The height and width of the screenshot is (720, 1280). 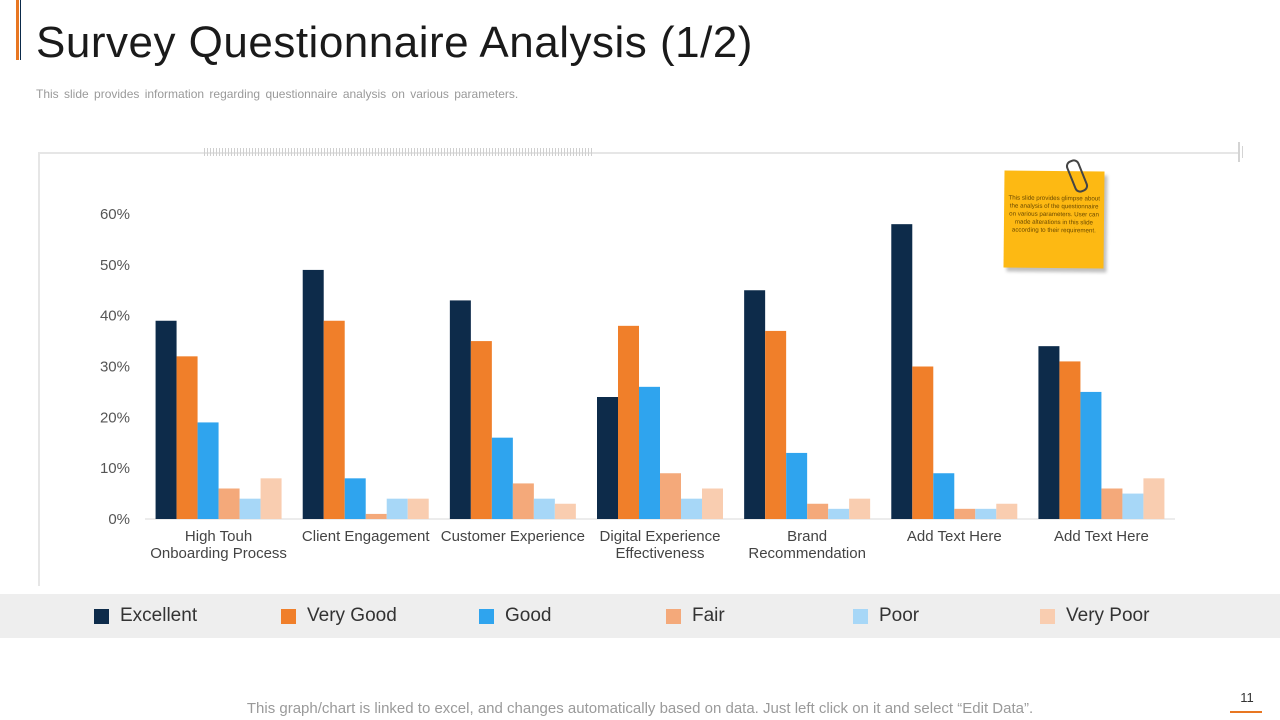 I want to click on legend-label: Fair, so click(x=708, y=615).